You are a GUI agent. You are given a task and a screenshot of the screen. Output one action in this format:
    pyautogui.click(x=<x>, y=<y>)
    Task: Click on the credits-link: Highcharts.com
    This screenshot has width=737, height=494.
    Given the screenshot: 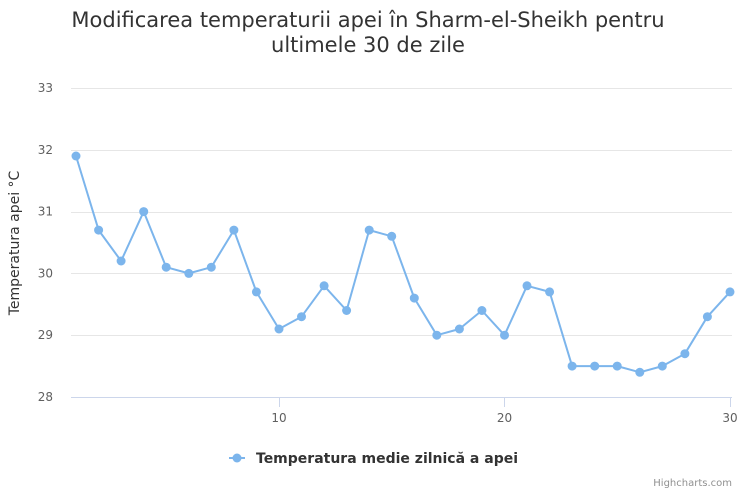 What is the action you would take?
    pyautogui.click(x=692, y=483)
    